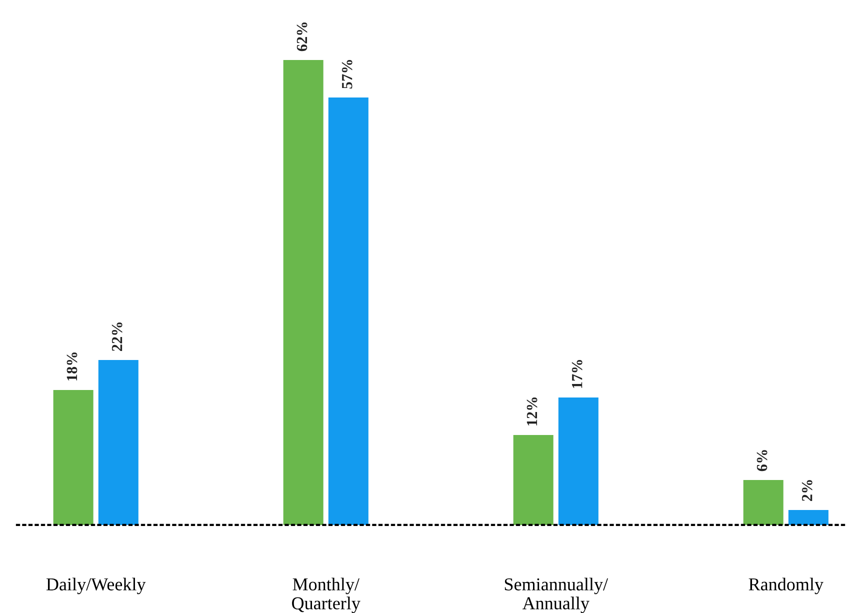 The image size is (848, 613). Describe the element at coordinates (532, 412) in the screenshot. I see `data-label: 12%` at that location.